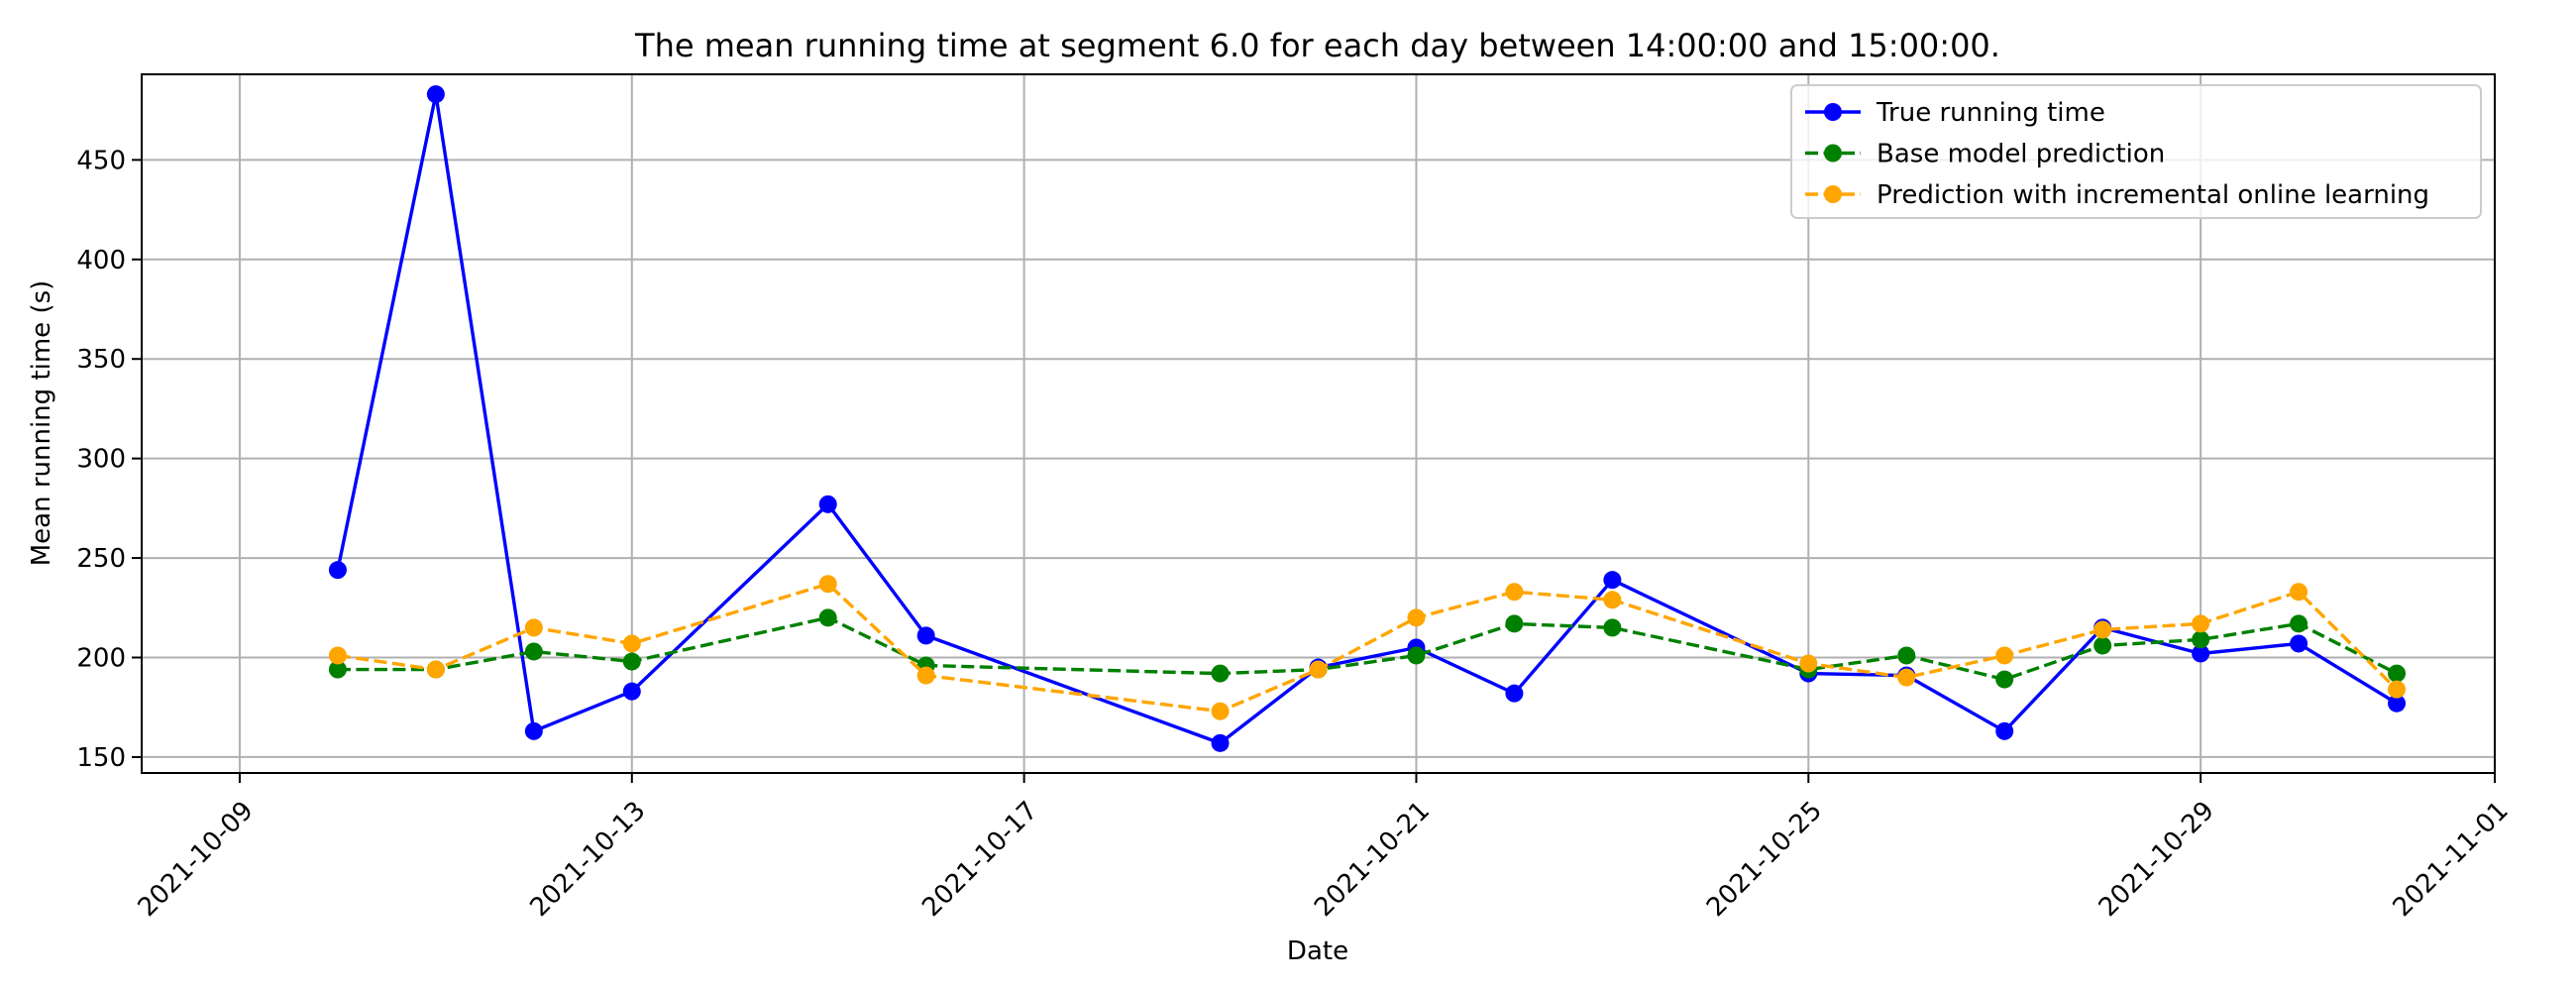 The height and width of the screenshot is (991, 2576). Describe the element at coordinates (1991, 113) in the screenshot. I see `legend-label: True running time` at that location.